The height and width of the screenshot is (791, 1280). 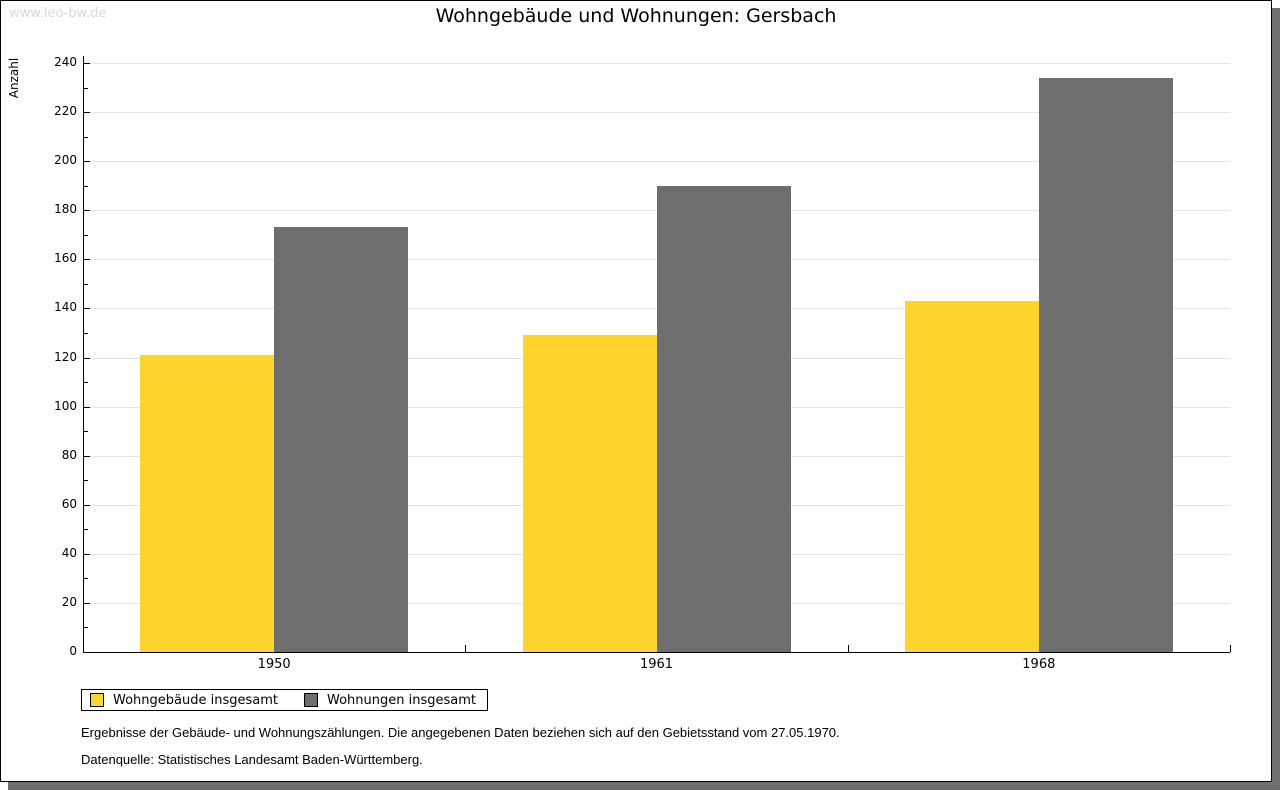 What do you see at coordinates (69, 552) in the screenshot?
I see `y-tick-label: 40` at bounding box center [69, 552].